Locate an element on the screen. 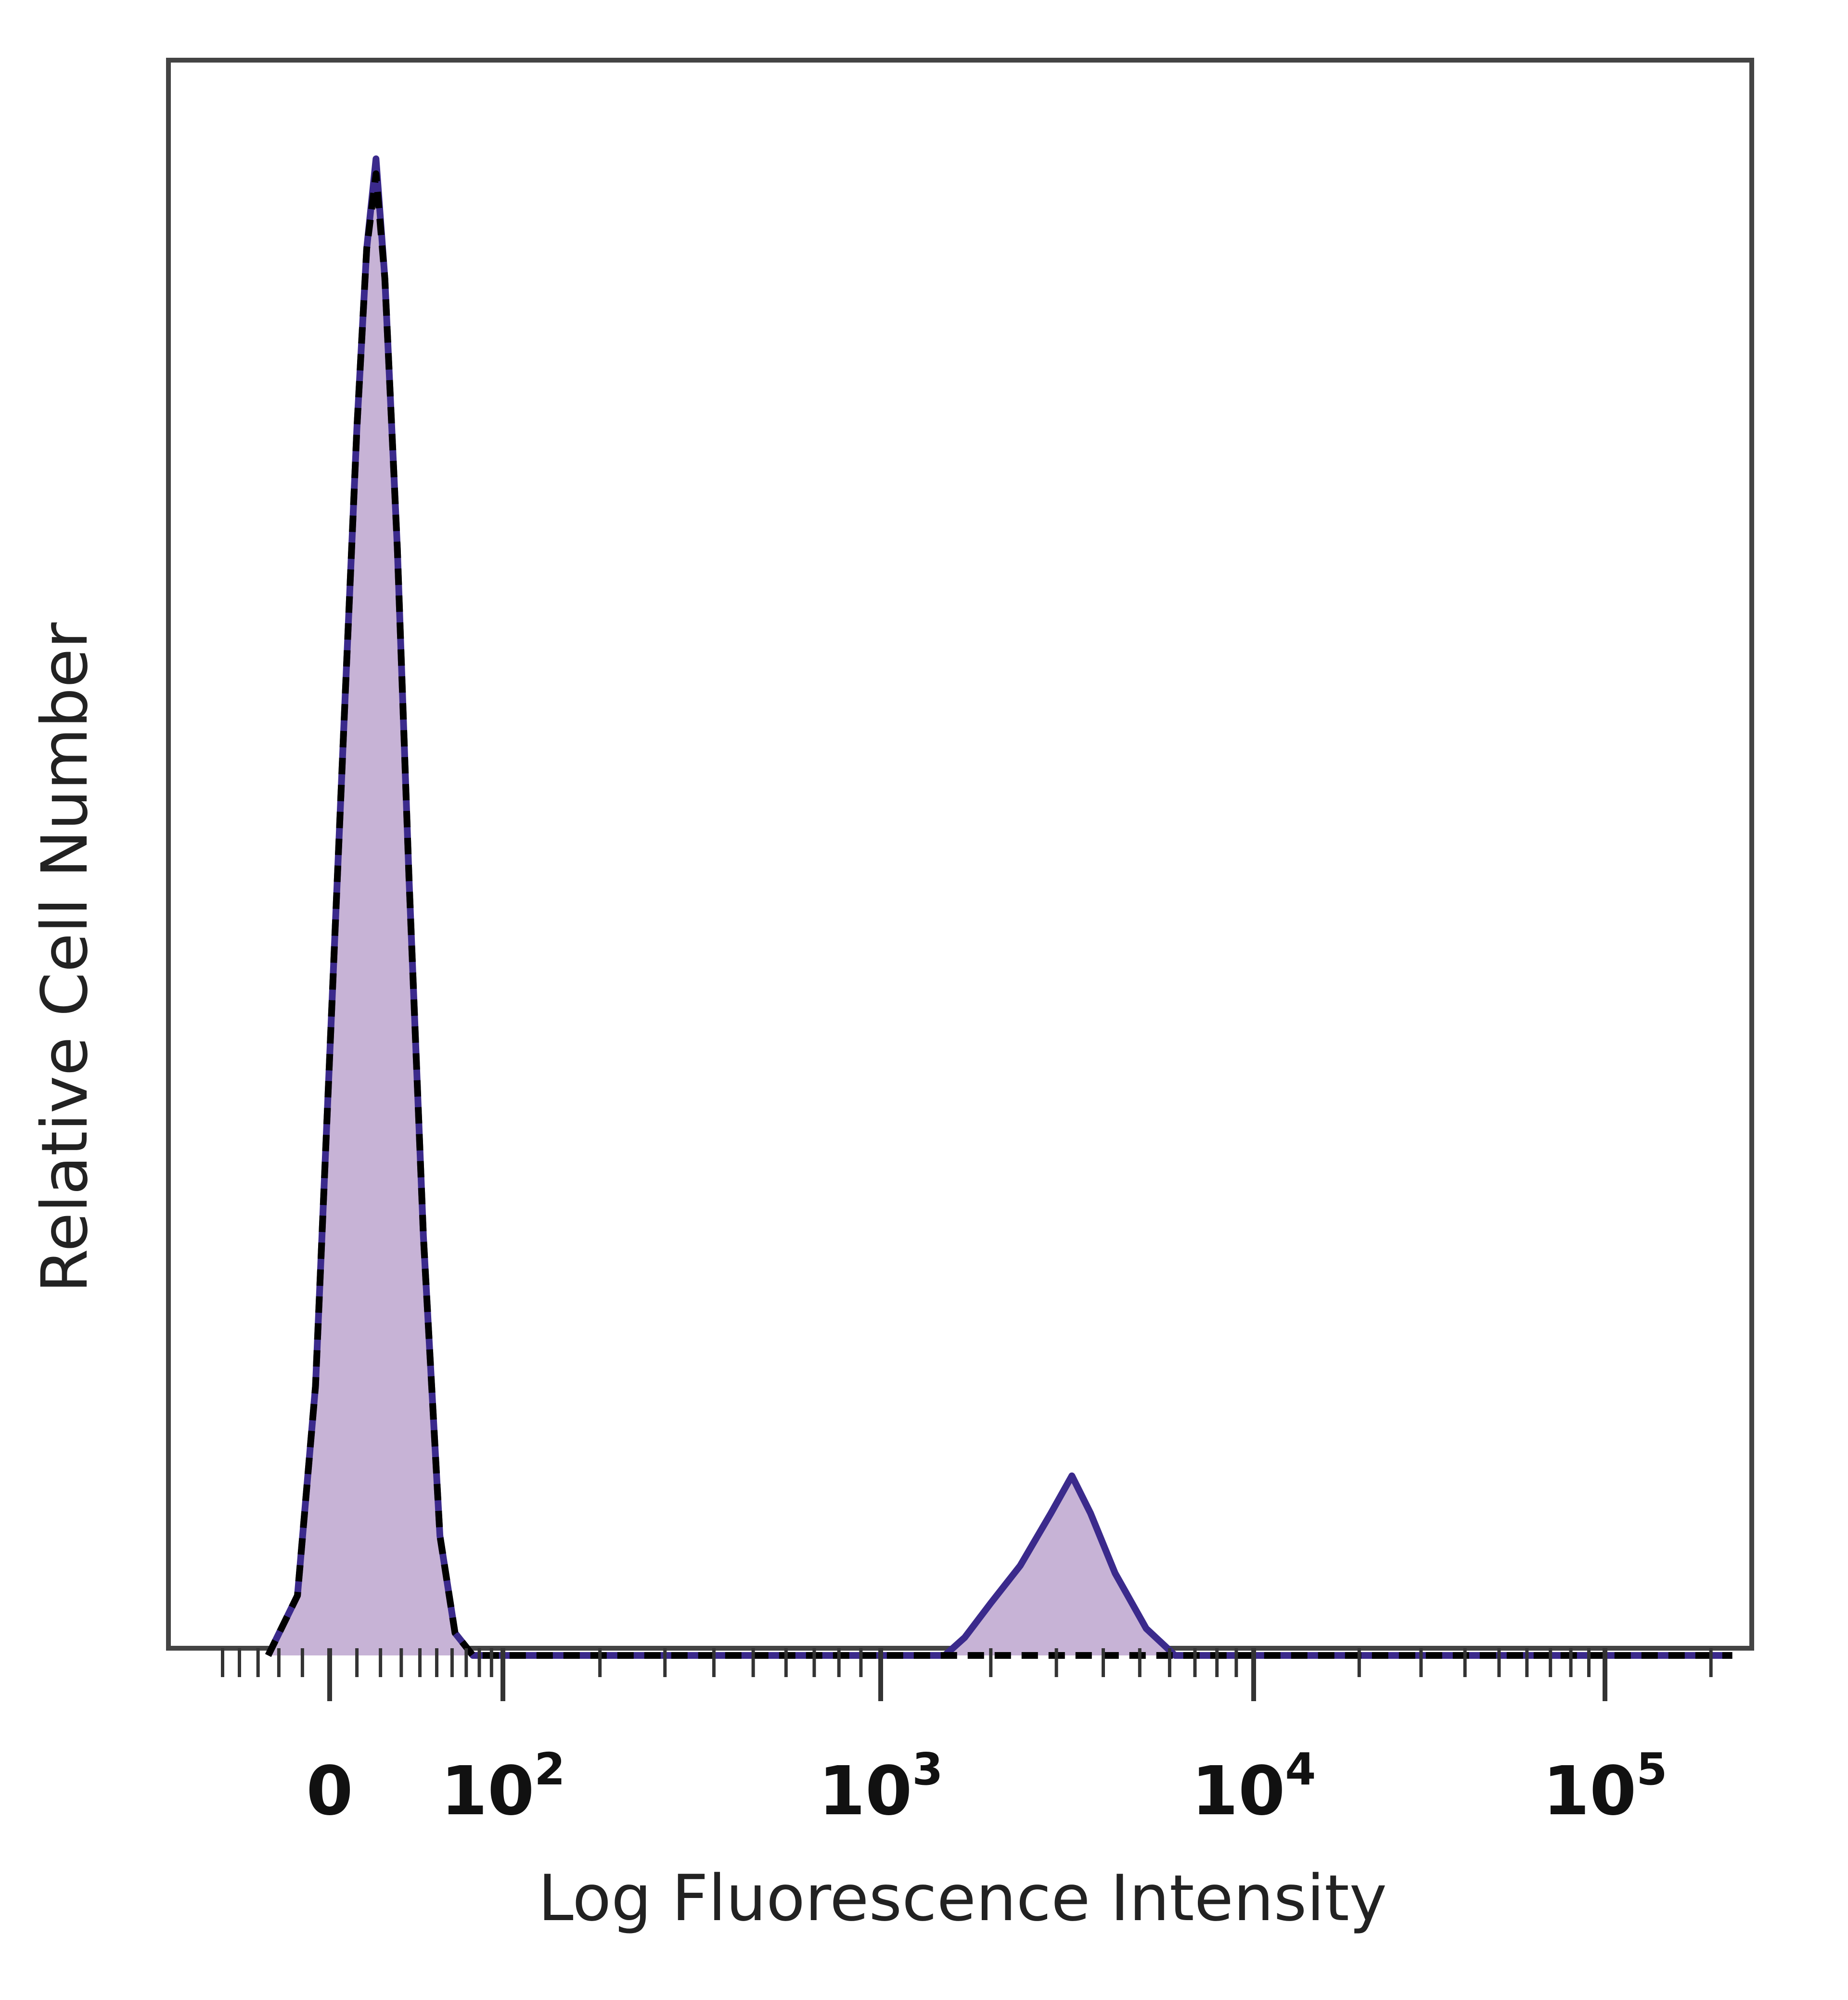  x-tick-label-base: 0 is located at coordinates (329, 1791).